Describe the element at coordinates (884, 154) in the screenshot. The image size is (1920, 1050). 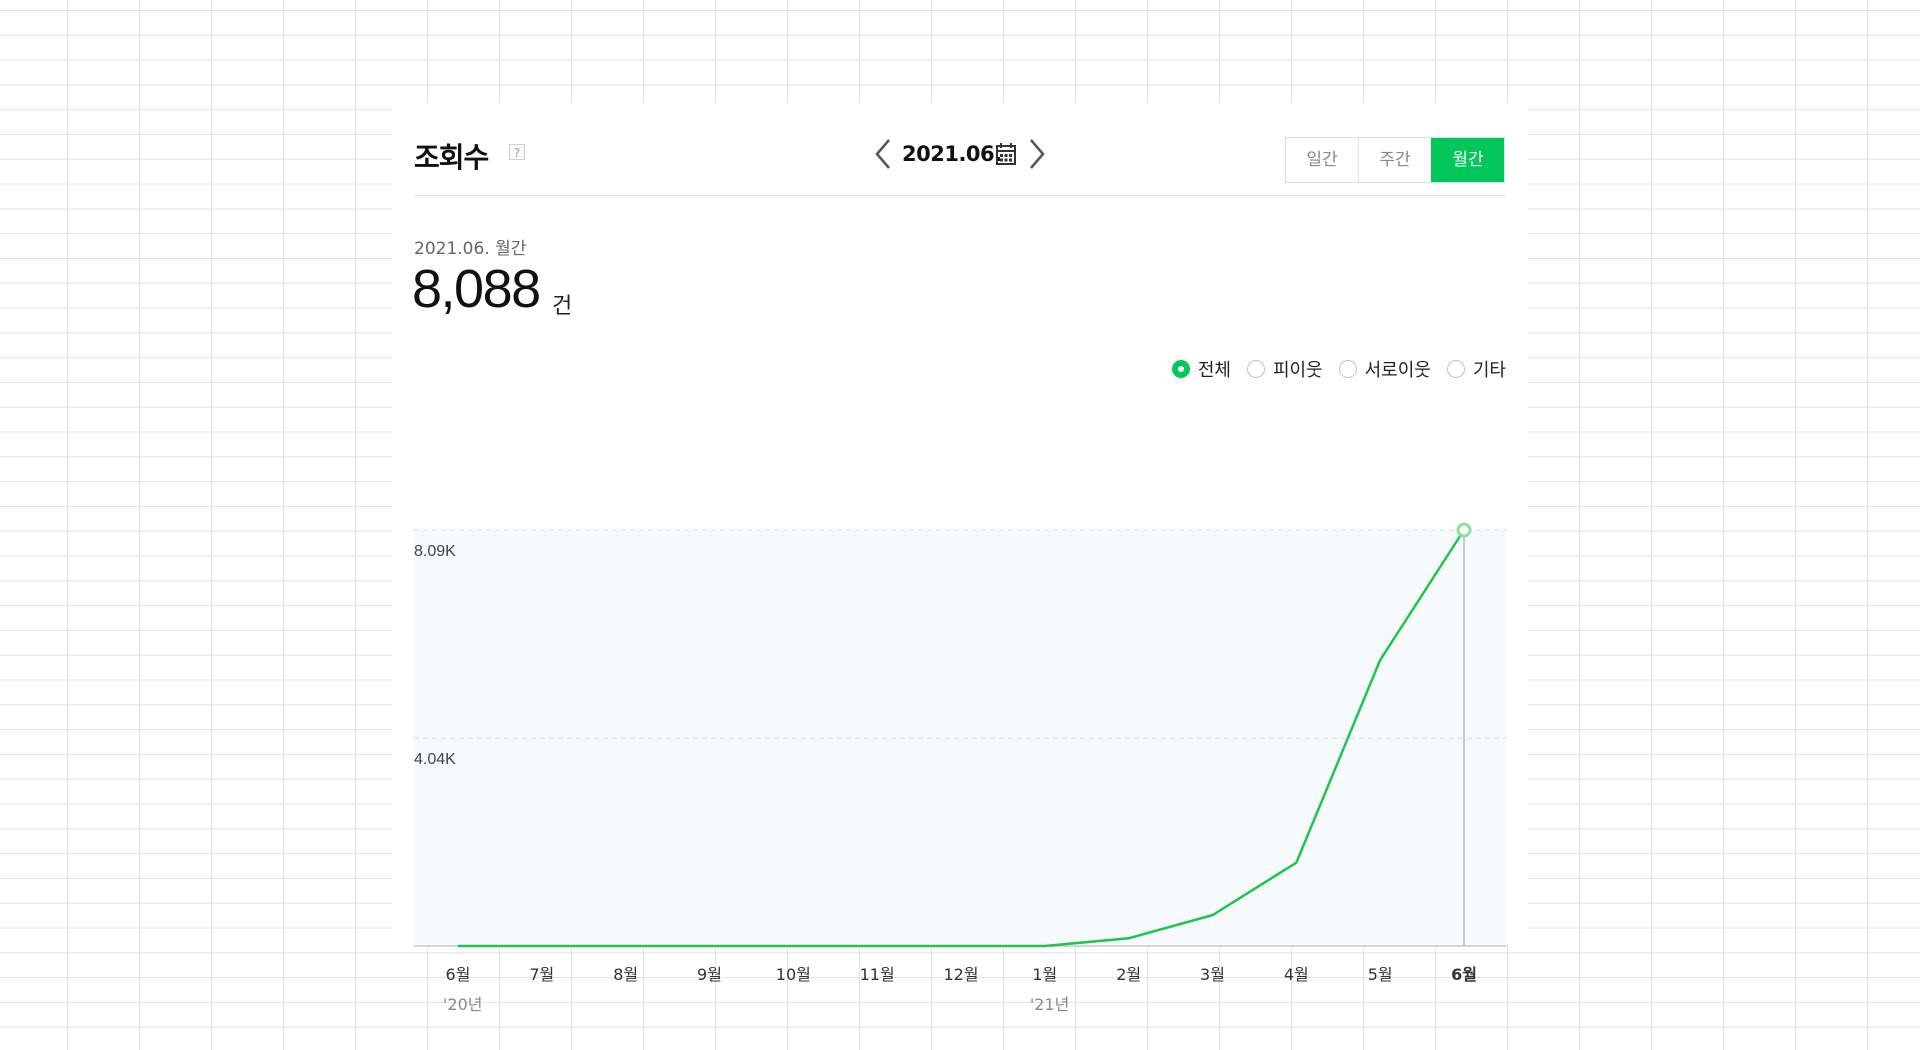
I see `chevron-left-icon` at that location.